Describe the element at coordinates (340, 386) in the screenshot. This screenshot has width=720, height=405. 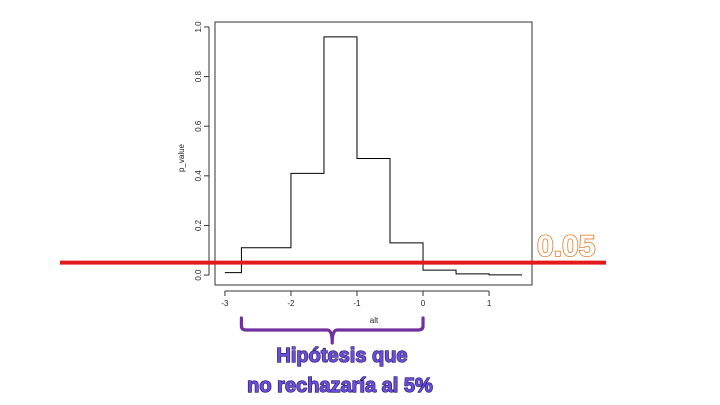
I see `annotation-line-2: no rechazaría al 5%` at that location.